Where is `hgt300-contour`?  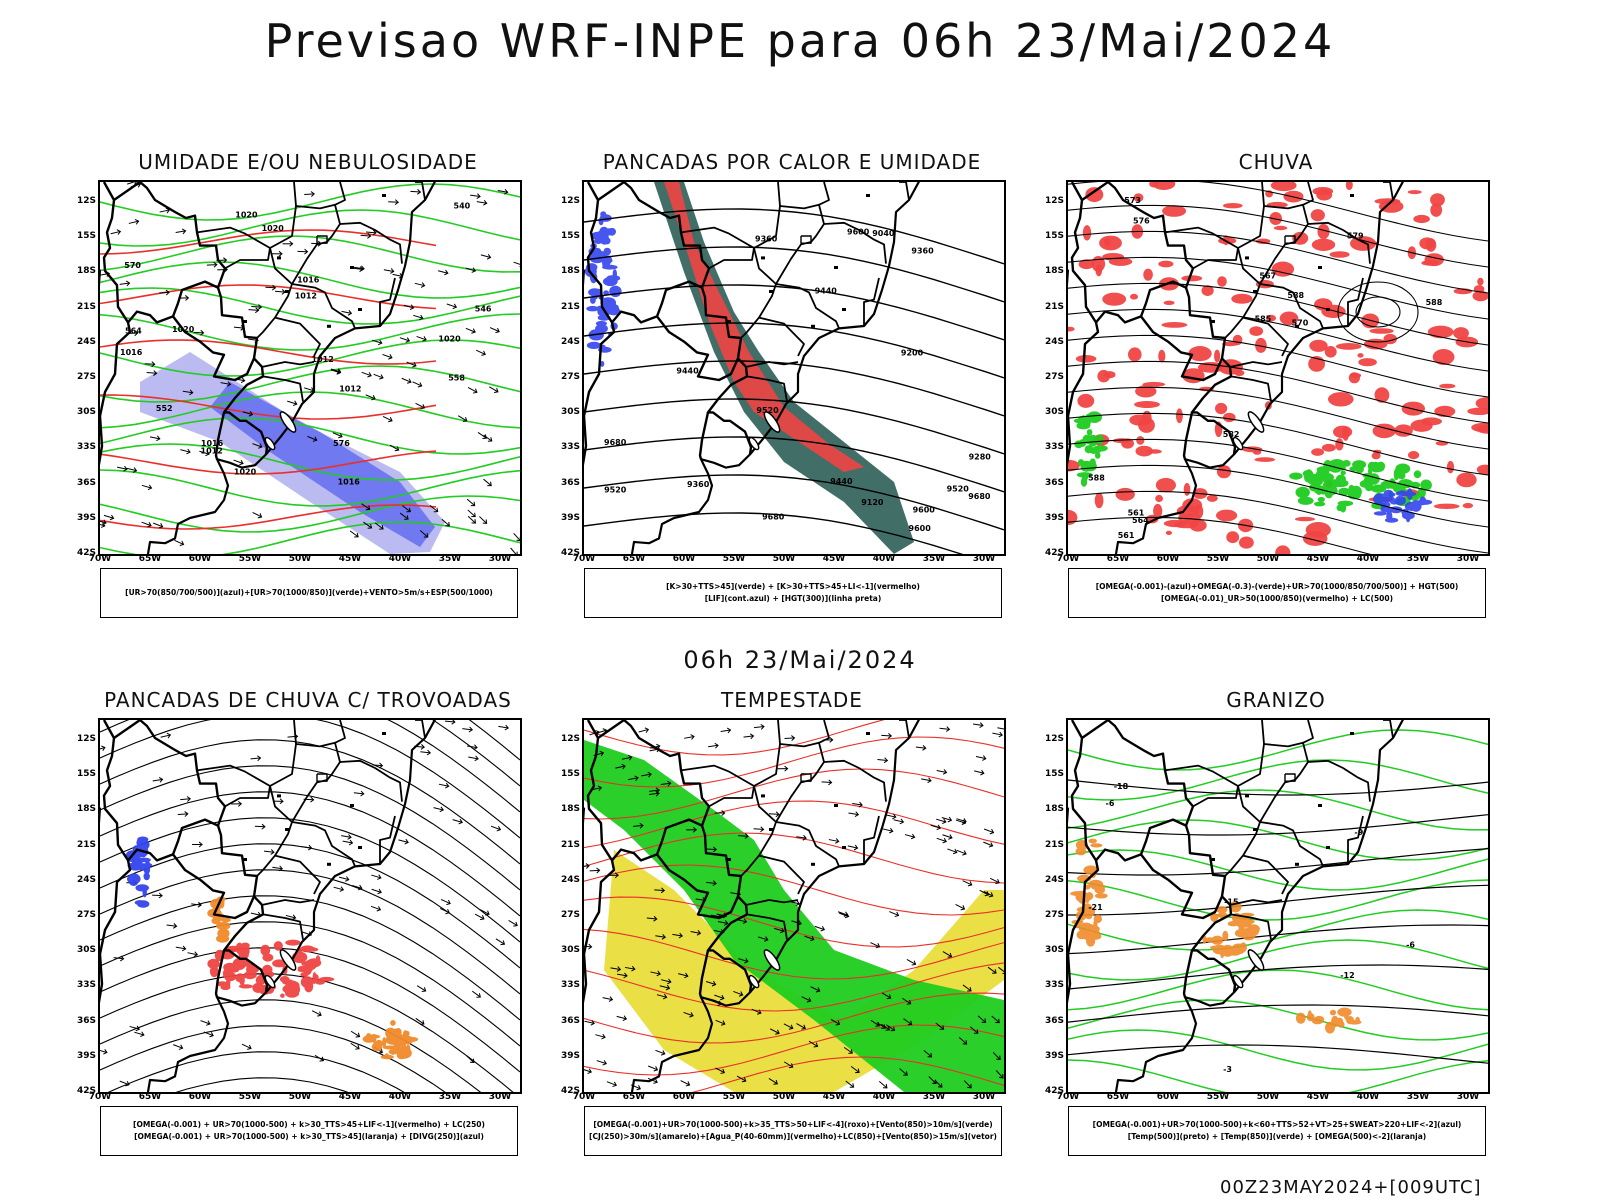 hgt300-contour is located at coordinates (794, 388).